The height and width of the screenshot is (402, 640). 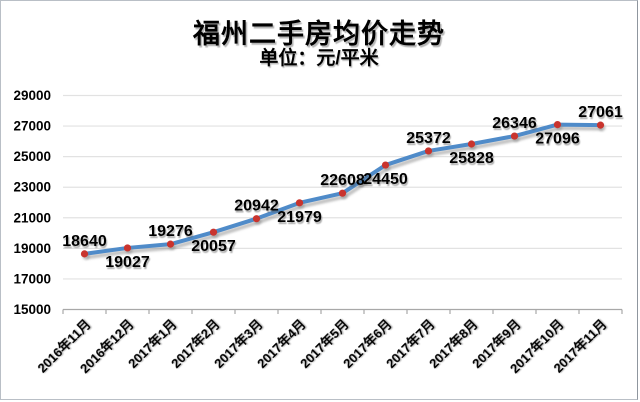 I want to click on data-label: 24450, so click(x=385, y=179).